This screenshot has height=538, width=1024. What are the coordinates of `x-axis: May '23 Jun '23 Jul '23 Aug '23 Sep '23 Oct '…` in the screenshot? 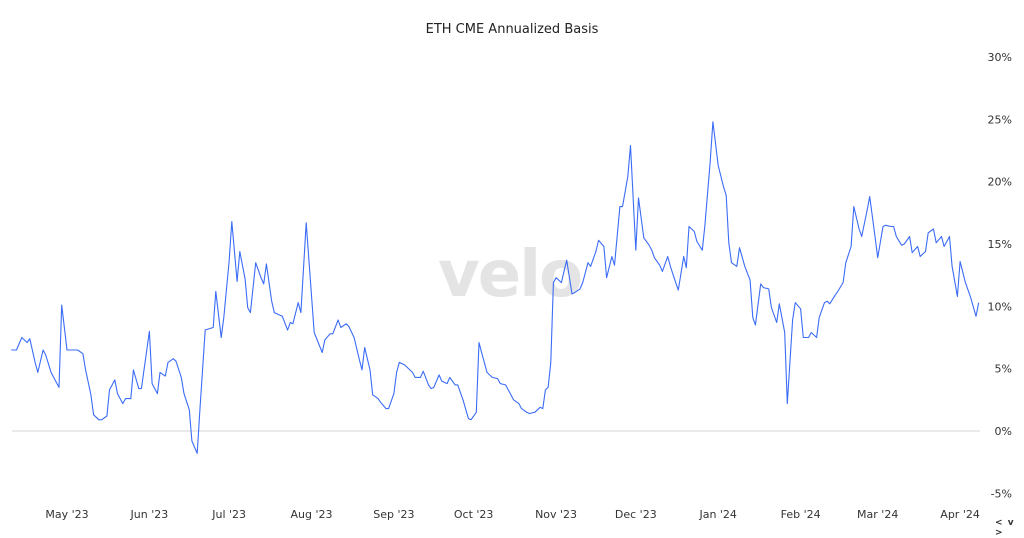 It's located at (512, 514).